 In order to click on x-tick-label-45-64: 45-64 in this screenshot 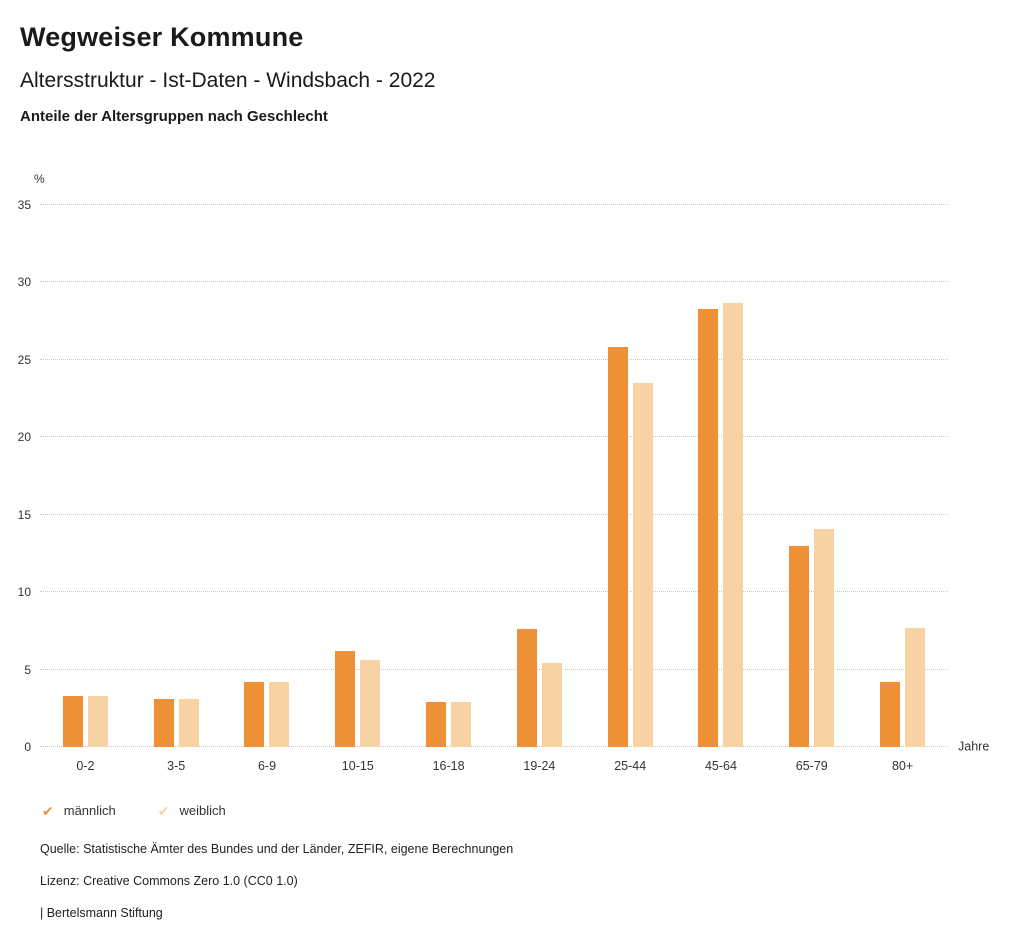, I will do `click(720, 766)`.